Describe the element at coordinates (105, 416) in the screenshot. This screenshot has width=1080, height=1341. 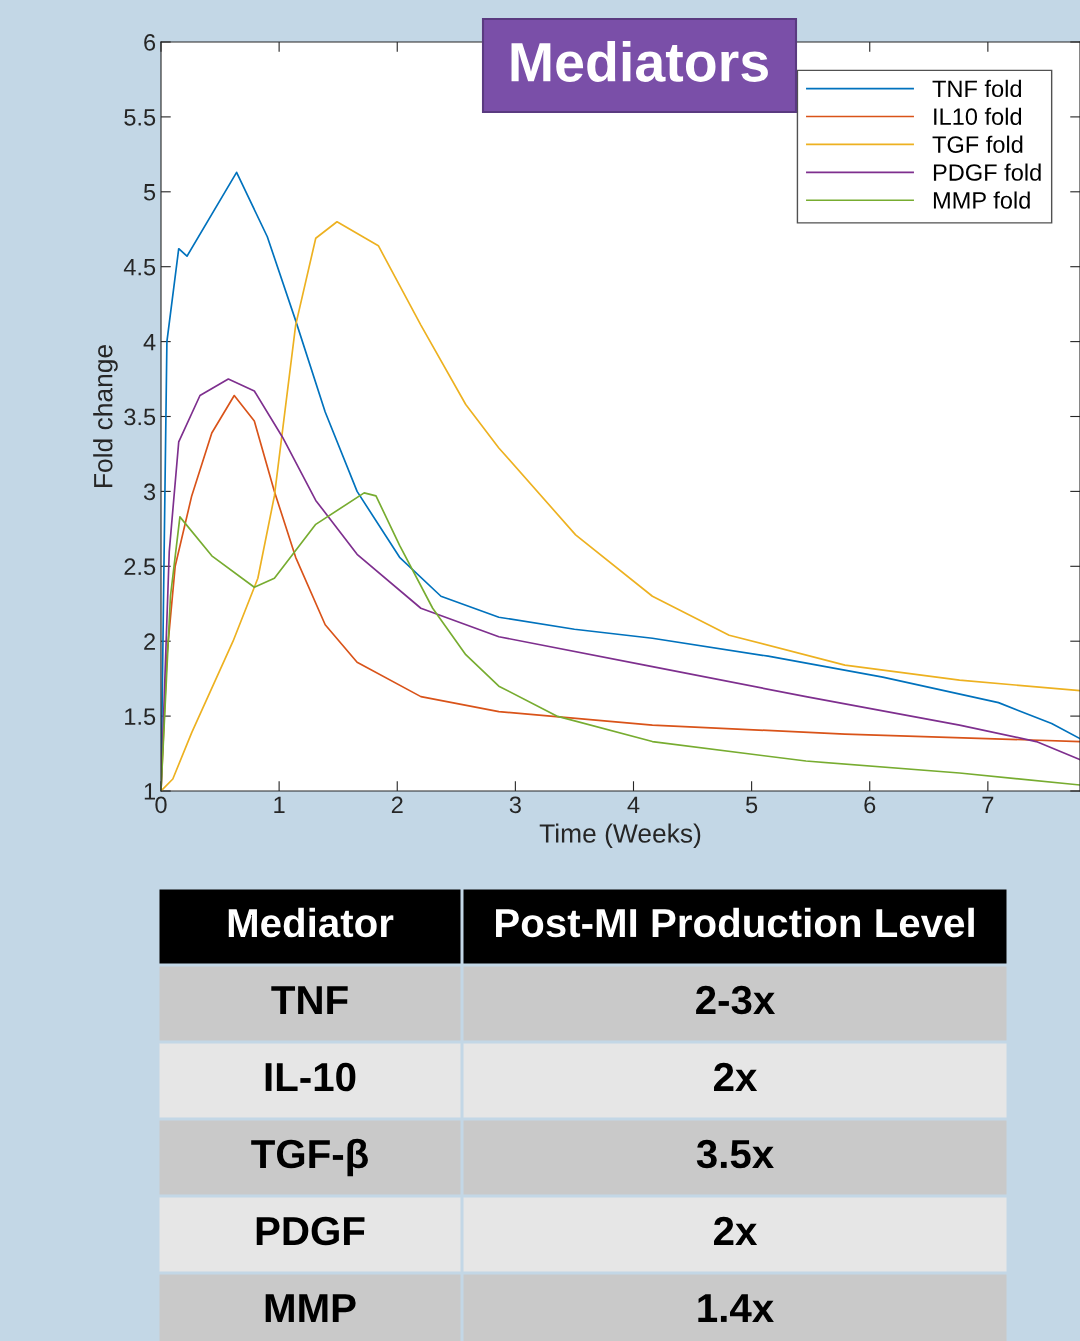
I see `y-axis-title: Fold change` at that location.